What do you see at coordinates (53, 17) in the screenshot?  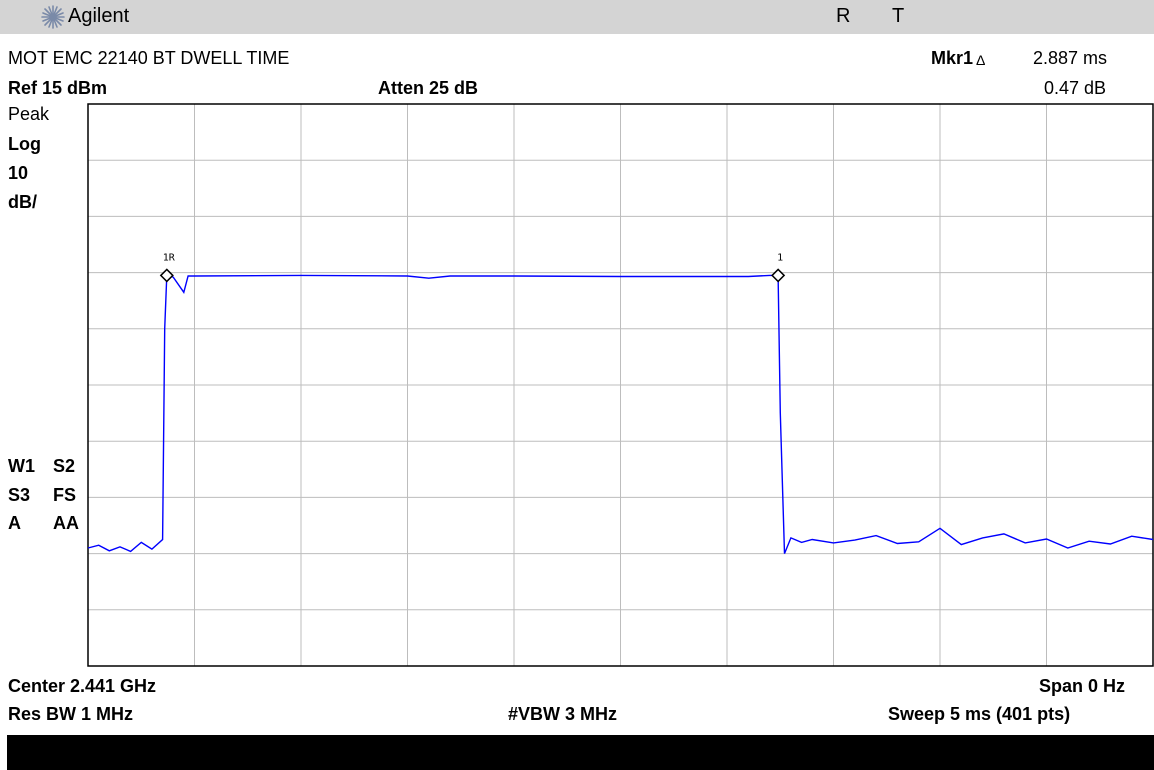 I see `agilent-spark-icon` at bounding box center [53, 17].